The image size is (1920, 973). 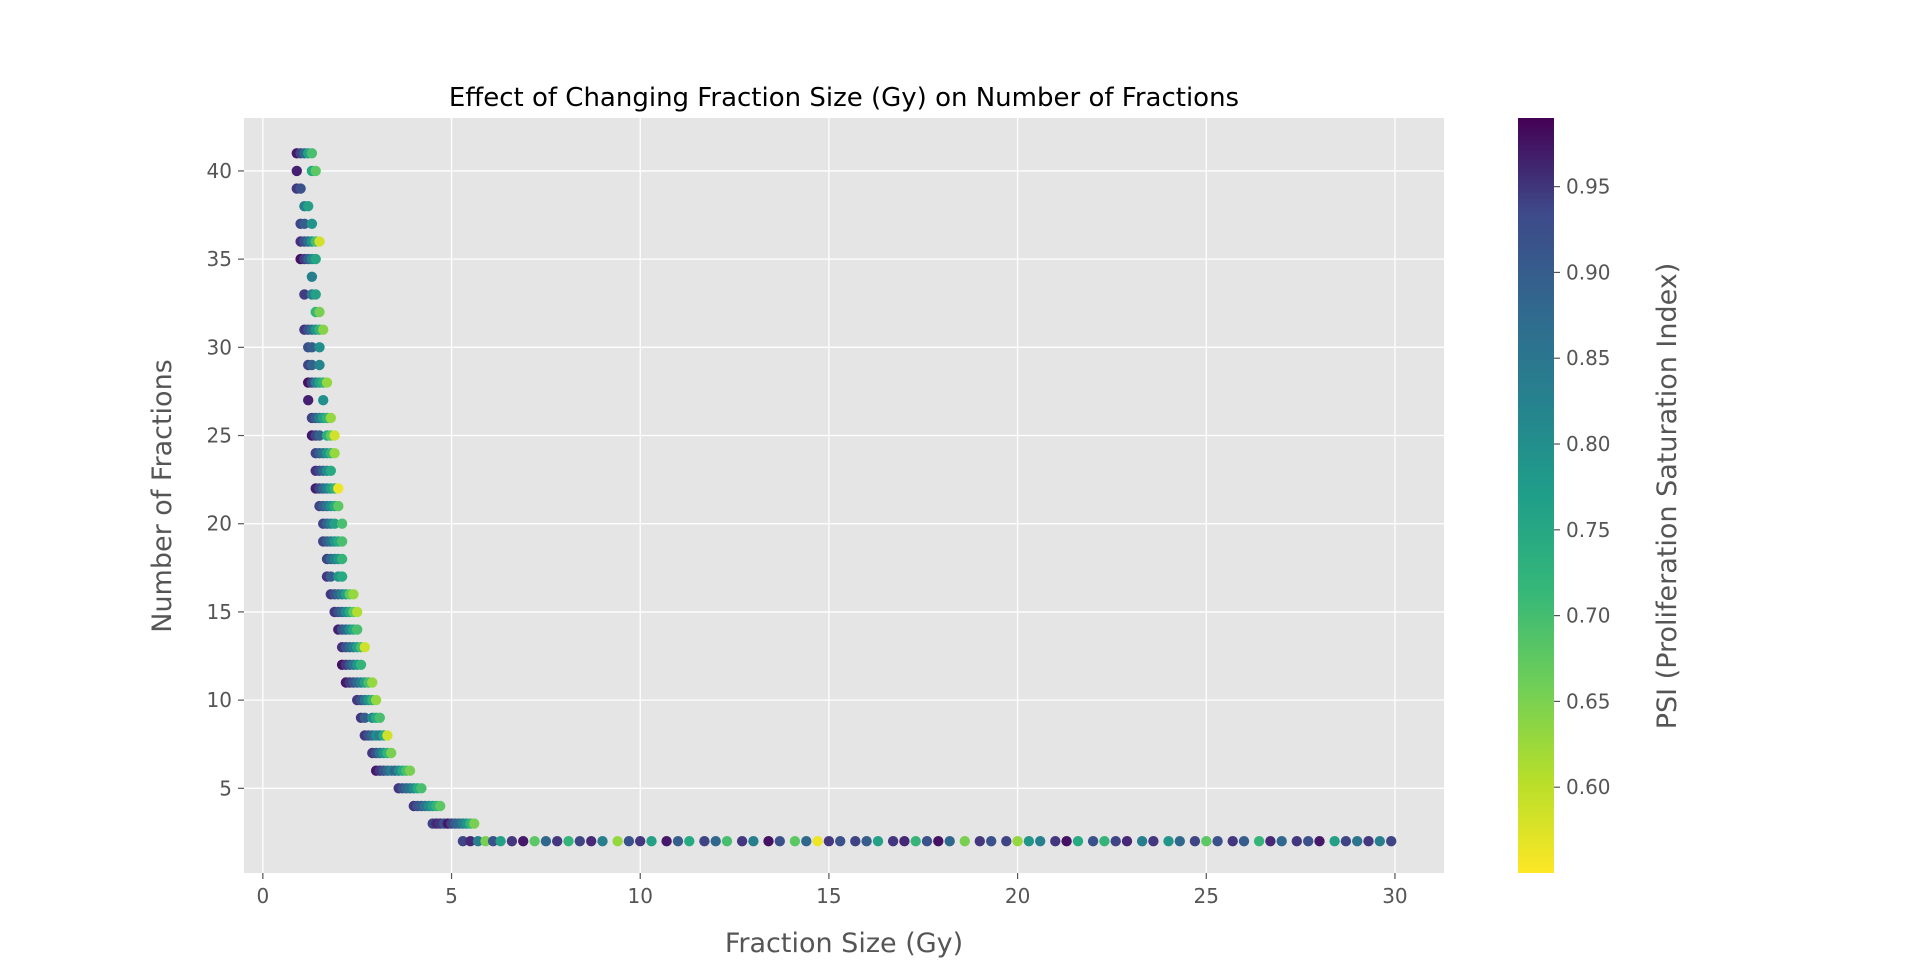 What do you see at coordinates (1588, 358) in the screenshot?
I see `colorbar-tick-label: 0.85` at bounding box center [1588, 358].